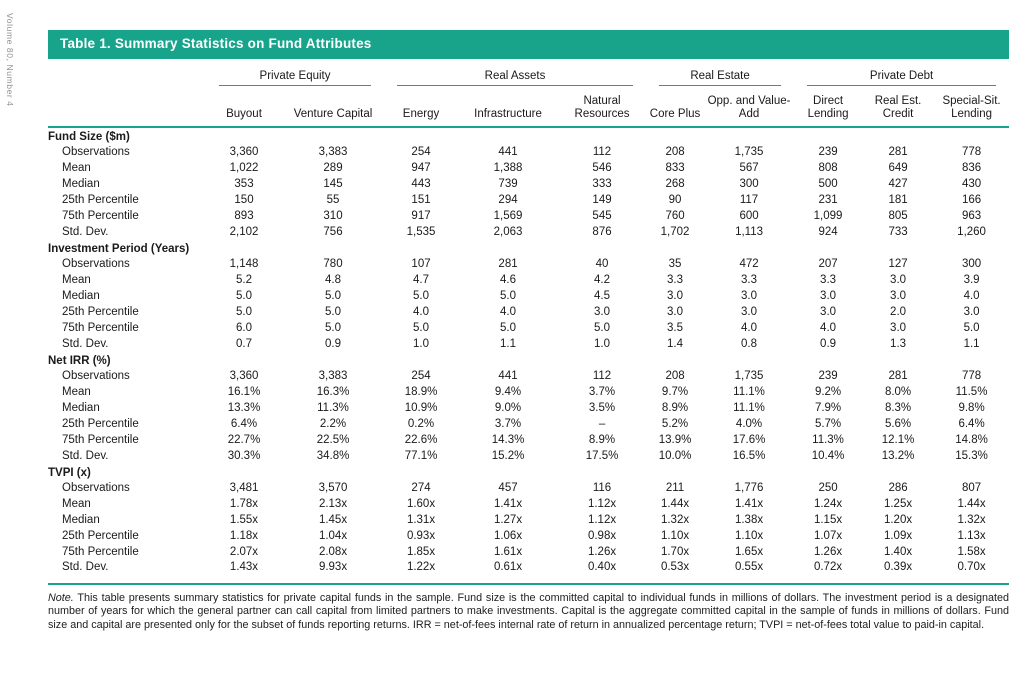 The image size is (1023, 678). What do you see at coordinates (244, 264) in the screenshot?
I see `data-cell: 1,148` at bounding box center [244, 264].